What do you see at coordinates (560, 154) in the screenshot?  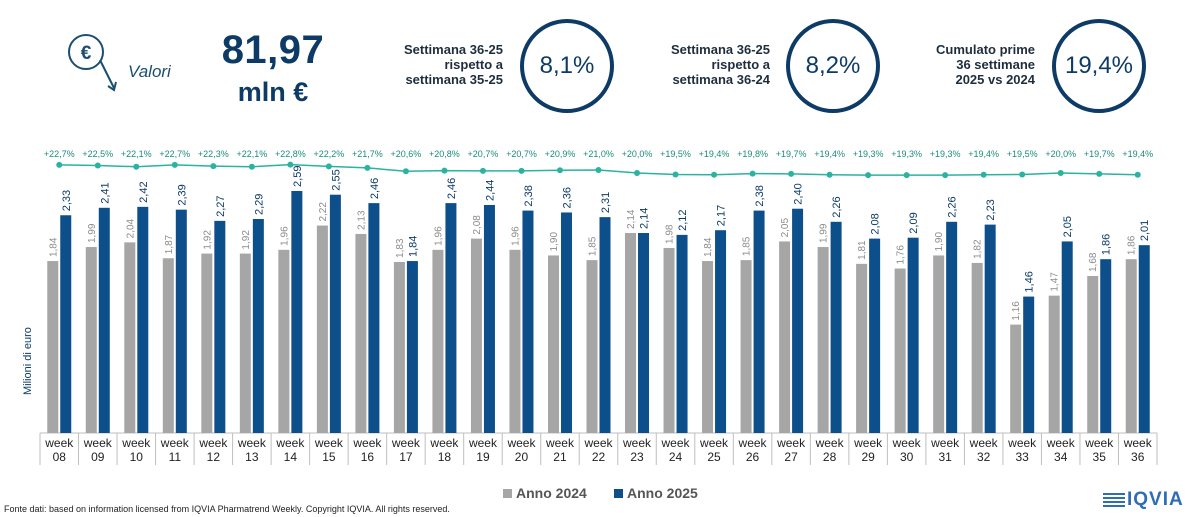 I see `share-label: +20,9%` at bounding box center [560, 154].